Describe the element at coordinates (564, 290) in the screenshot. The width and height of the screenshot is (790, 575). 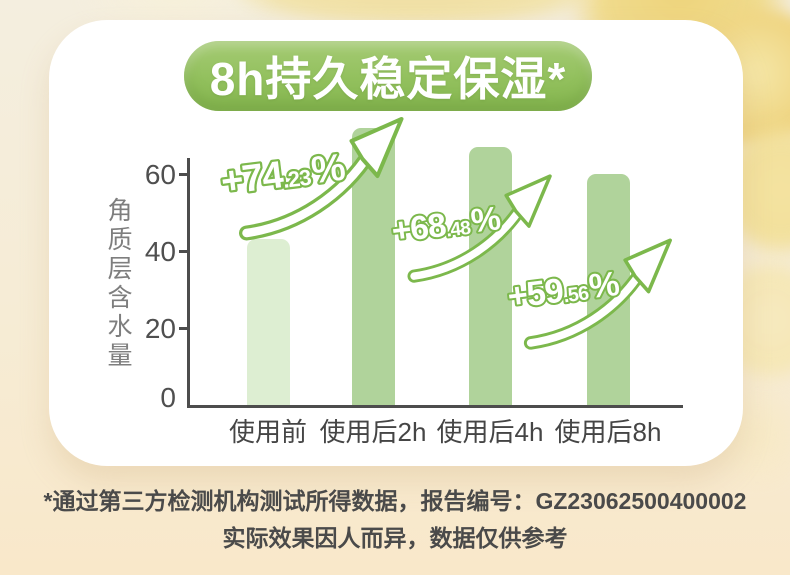
I see `percent-label: +59.56%` at that location.